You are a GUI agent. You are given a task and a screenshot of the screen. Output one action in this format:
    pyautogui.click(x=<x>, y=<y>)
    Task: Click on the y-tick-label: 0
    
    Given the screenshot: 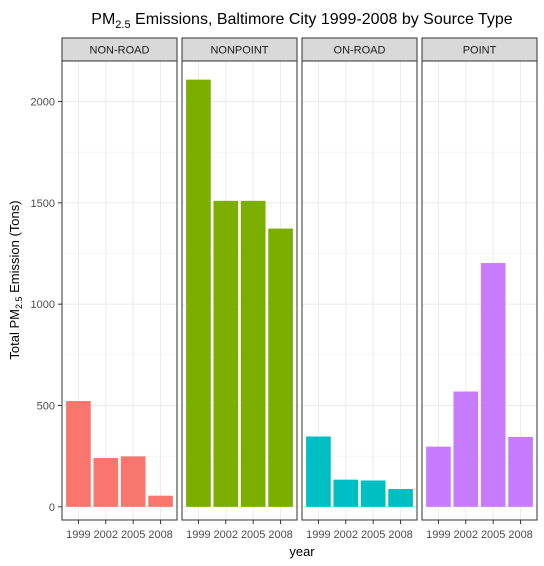 What is the action you would take?
    pyautogui.click(x=52, y=508)
    